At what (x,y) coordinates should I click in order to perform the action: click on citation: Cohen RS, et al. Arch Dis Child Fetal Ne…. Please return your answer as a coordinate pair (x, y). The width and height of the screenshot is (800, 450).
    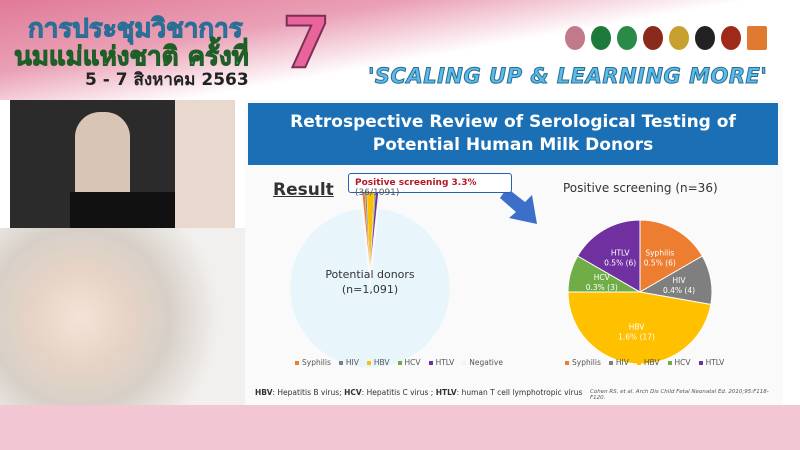
    Looking at the image, I should click on (679, 395).